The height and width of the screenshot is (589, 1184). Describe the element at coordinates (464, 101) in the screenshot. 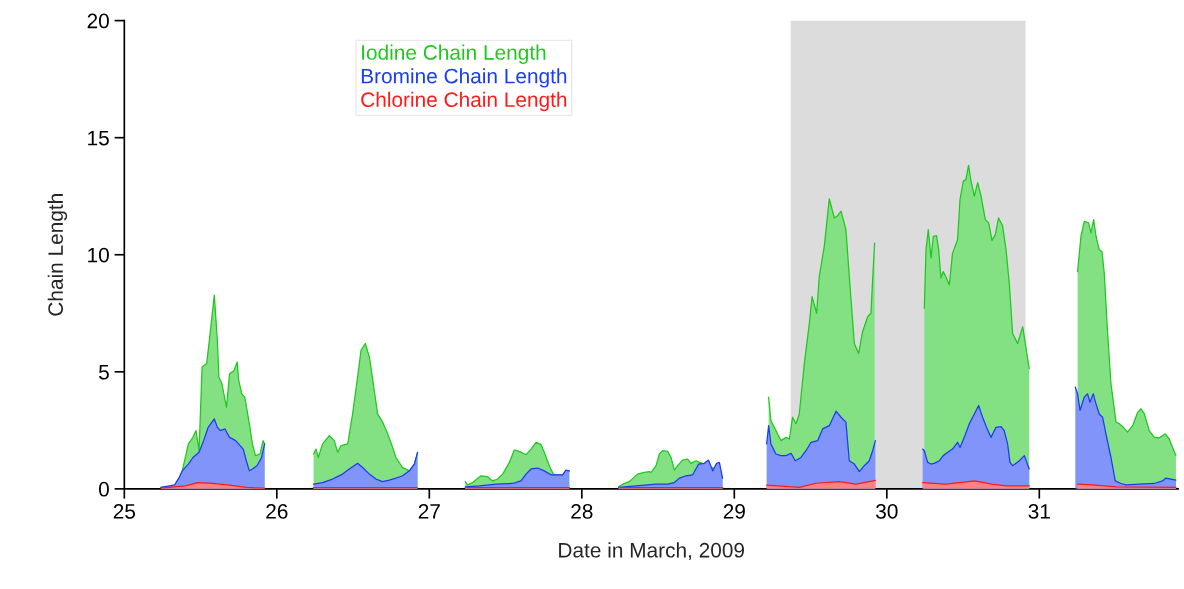

I see `text: Chlorine Chain Length` at that location.